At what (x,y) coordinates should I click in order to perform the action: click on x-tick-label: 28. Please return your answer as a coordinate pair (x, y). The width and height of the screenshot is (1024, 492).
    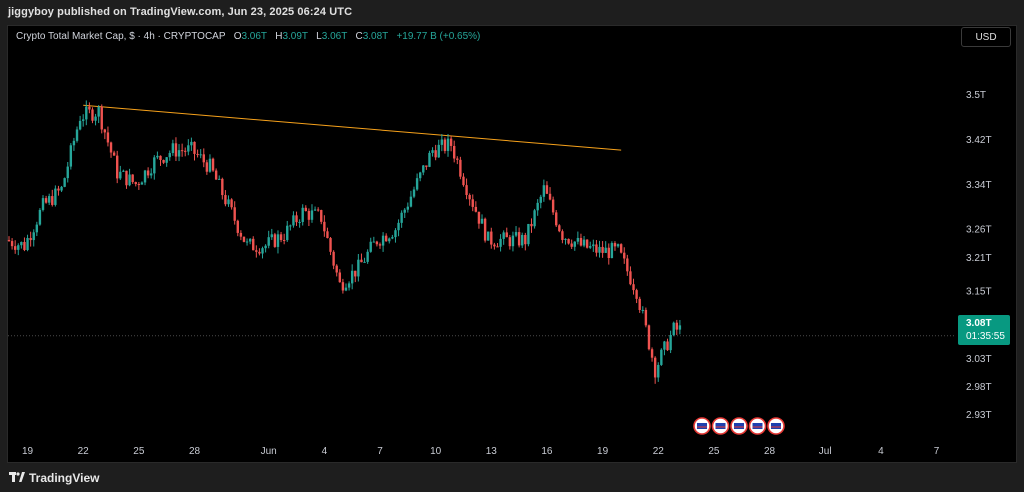
    Looking at the image, I should click on (770, 451).